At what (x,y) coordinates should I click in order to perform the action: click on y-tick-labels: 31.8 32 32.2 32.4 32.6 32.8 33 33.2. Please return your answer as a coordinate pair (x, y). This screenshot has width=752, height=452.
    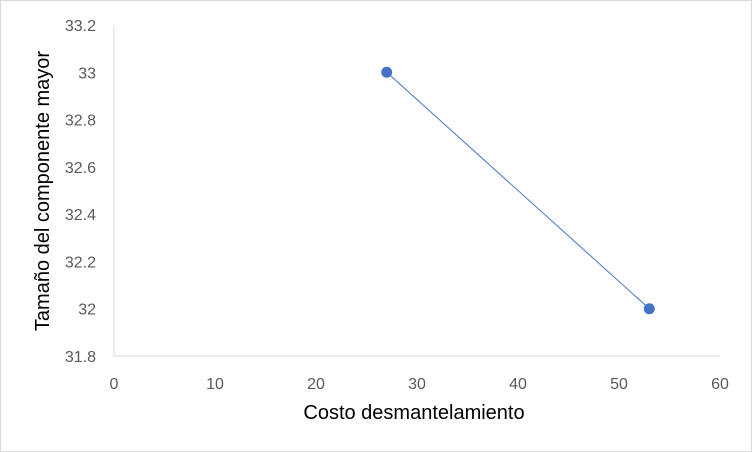
    Looking at the image, I should click on (80, 192).